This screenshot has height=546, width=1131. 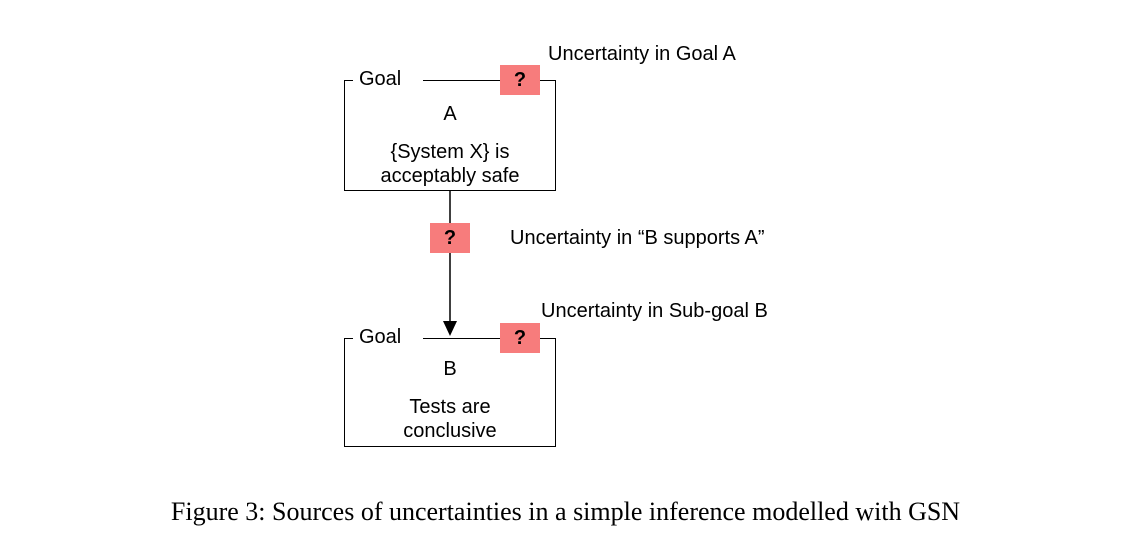 What do you see at coordinates (520, 338) in the screenshot?
I see `goal-b-uncertainty-badge: ?` at bounding box center [520, 338].